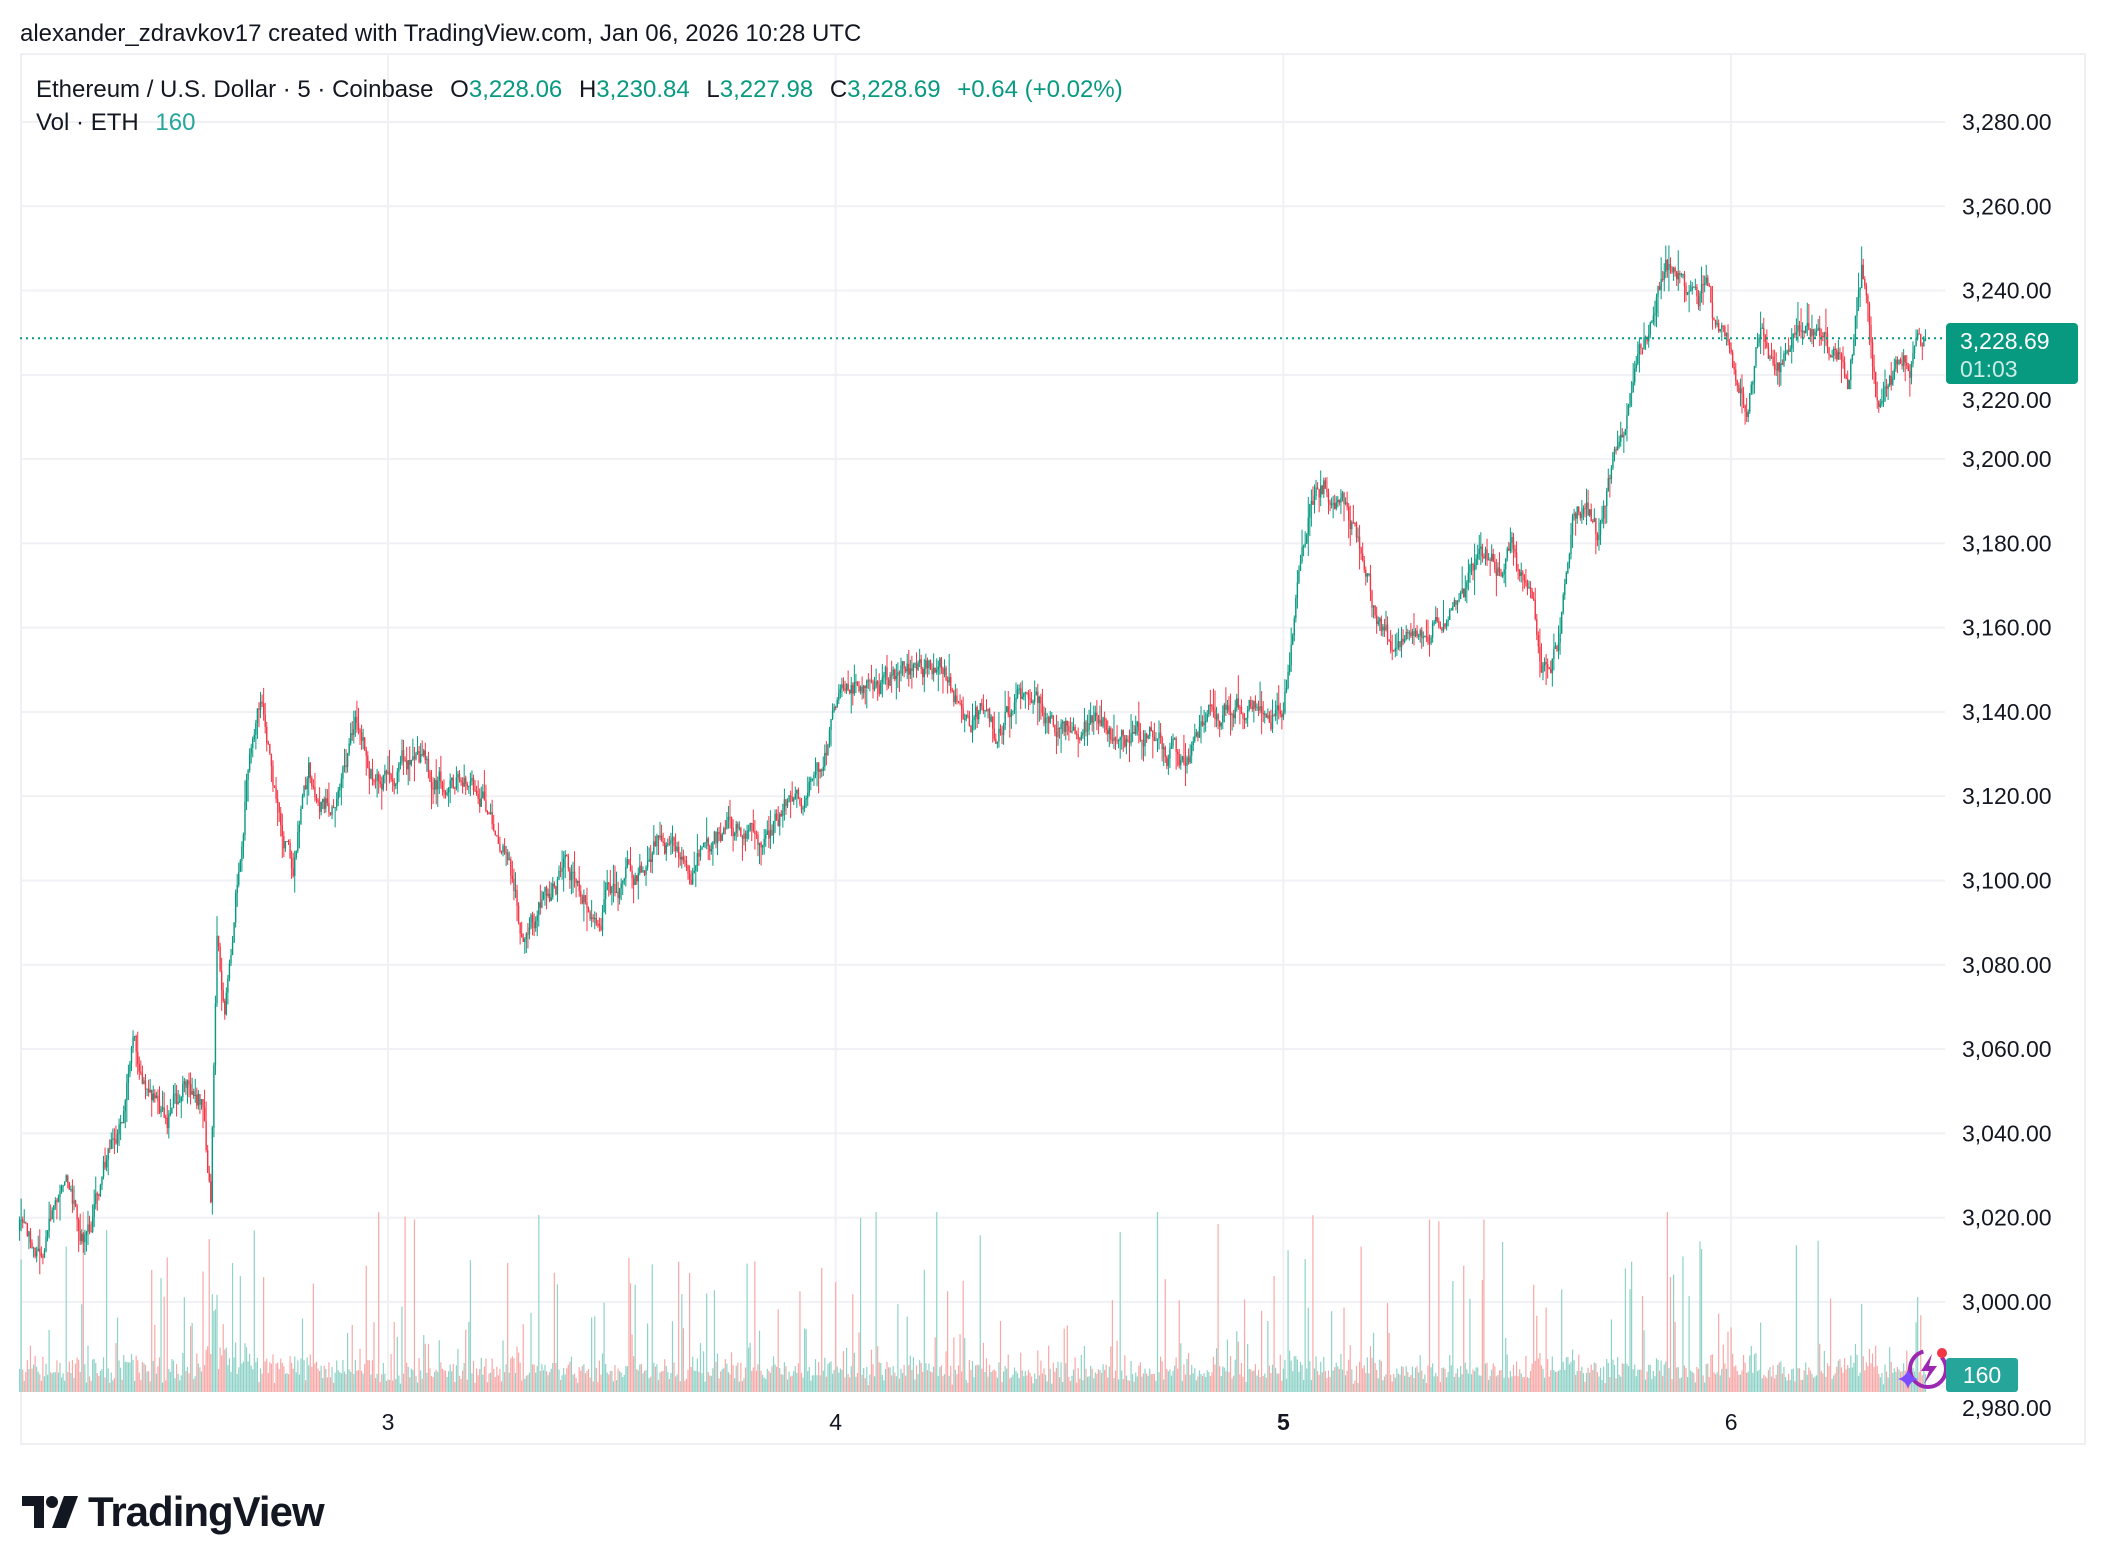 This screenshot has height=1568, width=2108. What do you see at coordinates (87, 122) in the screenshot?
I see `volume-label: Vol · ETH` at bounding box center [87, 122].